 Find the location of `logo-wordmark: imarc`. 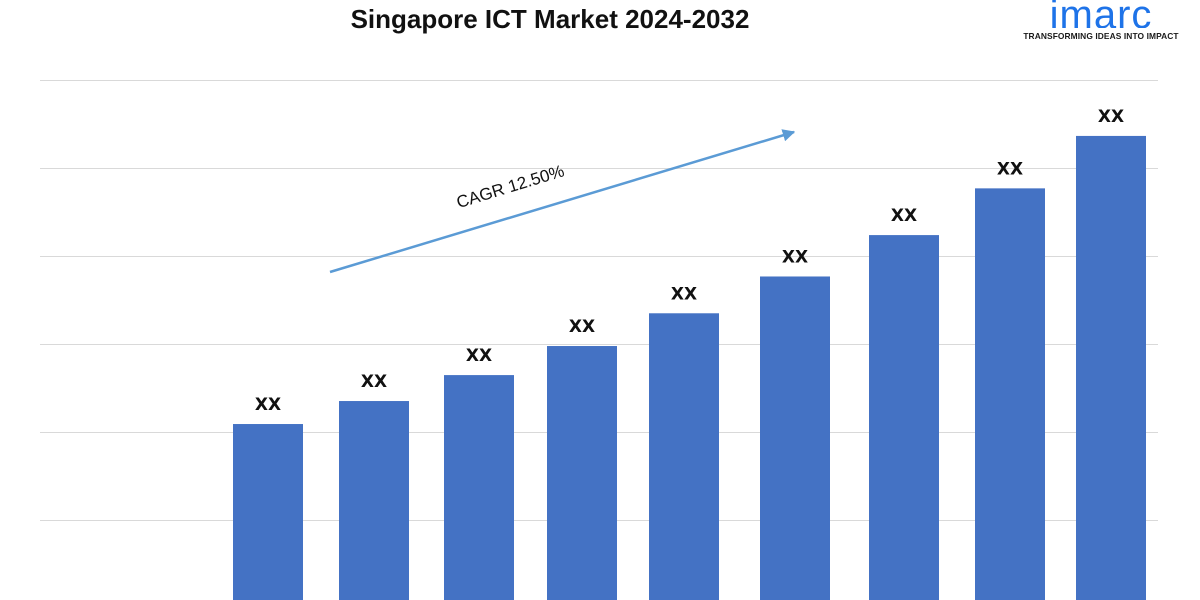

logo-wordmark: imarc is located at coordinates (1101, 14).